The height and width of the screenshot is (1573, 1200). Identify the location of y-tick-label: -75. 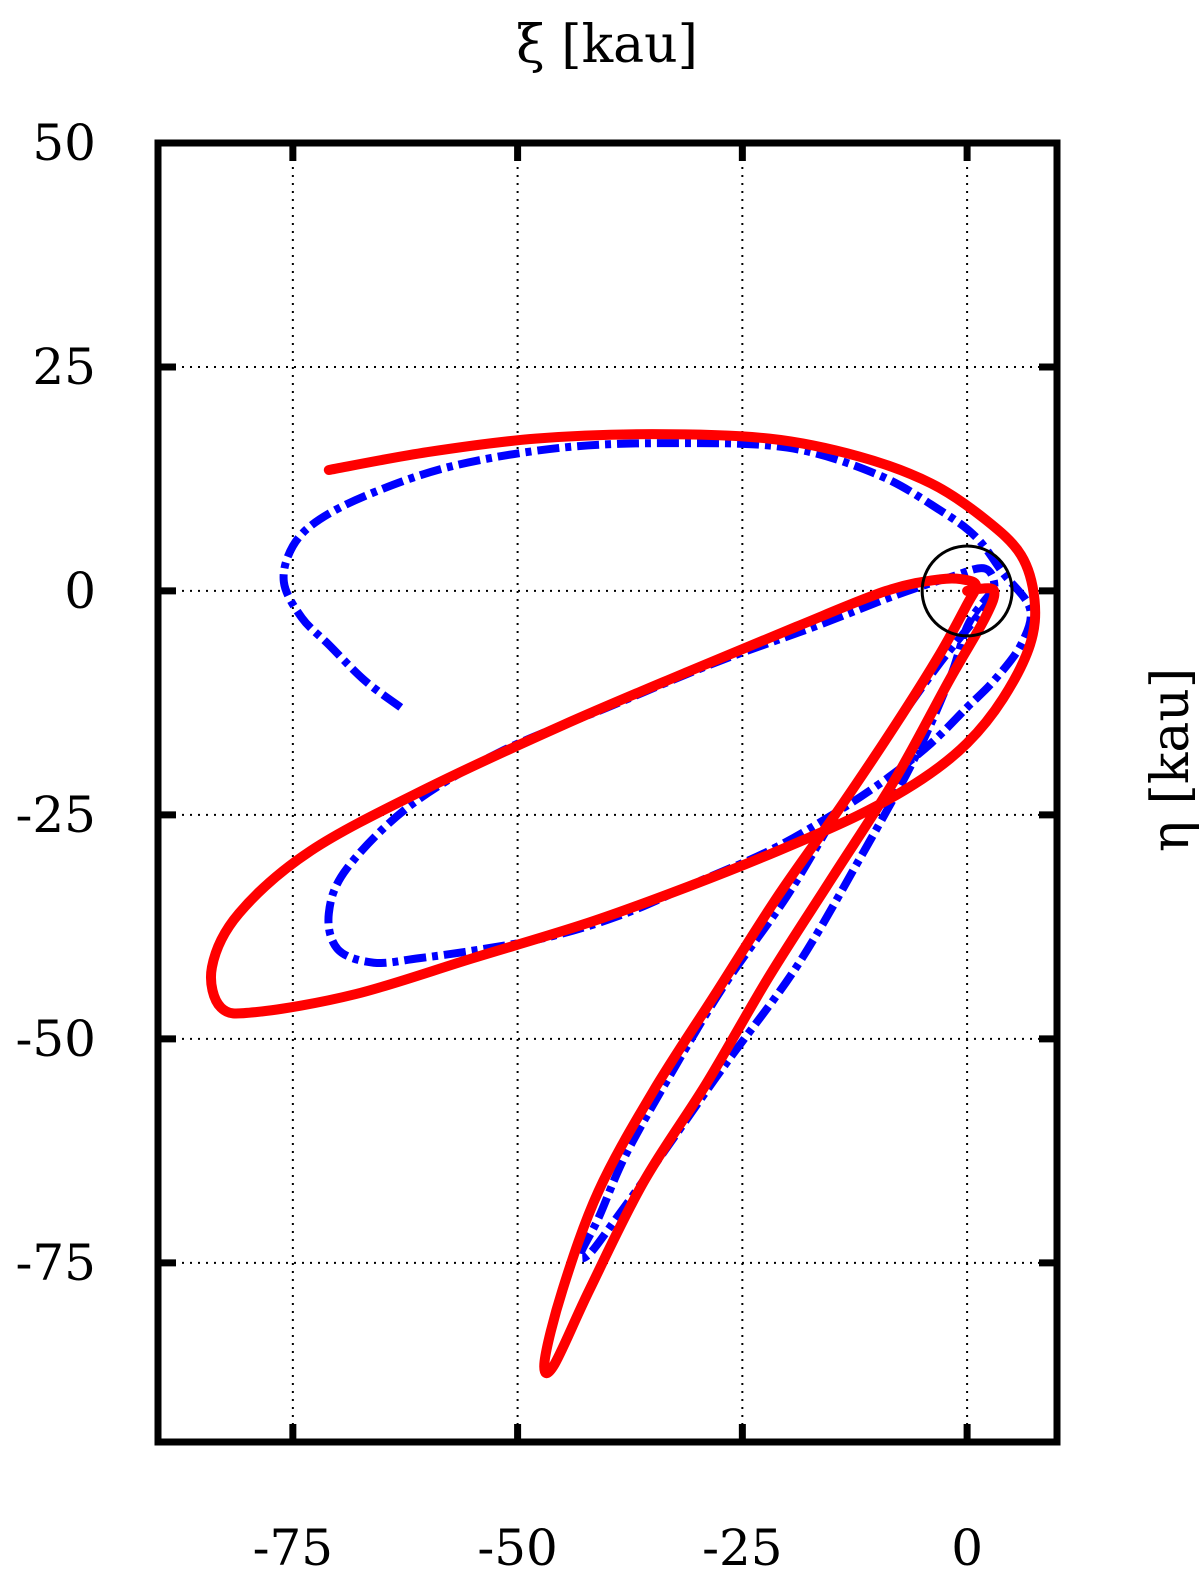
(55, 1263).